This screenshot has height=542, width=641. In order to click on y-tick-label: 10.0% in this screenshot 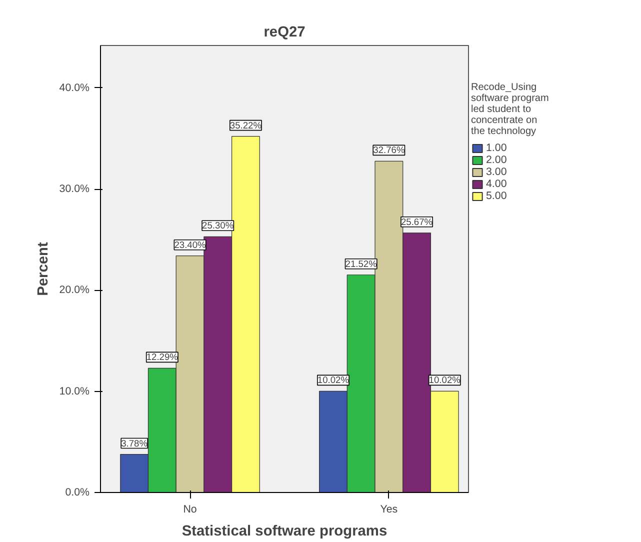, I will do `click(74, 391)`.